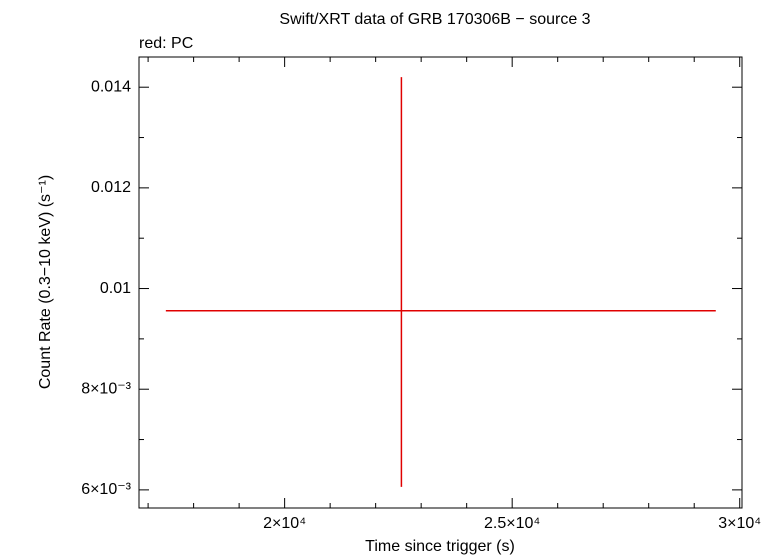  I want to click on x-tick-label: 2×10⁴, so click(284, 523).